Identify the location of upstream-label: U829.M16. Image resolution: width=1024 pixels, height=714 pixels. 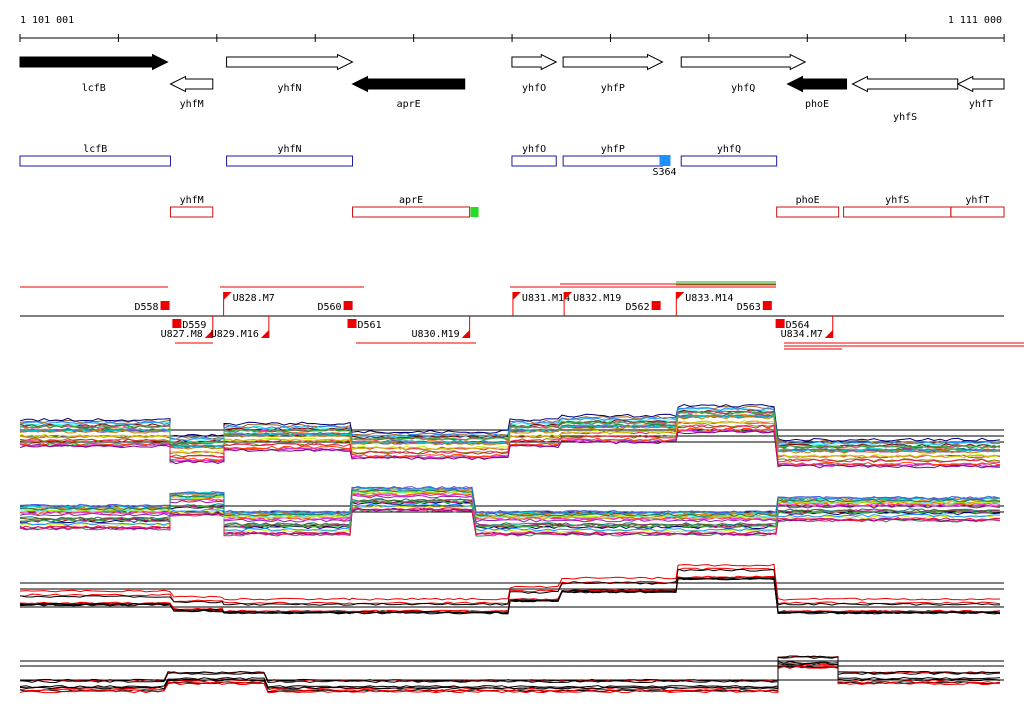
(235, 334).